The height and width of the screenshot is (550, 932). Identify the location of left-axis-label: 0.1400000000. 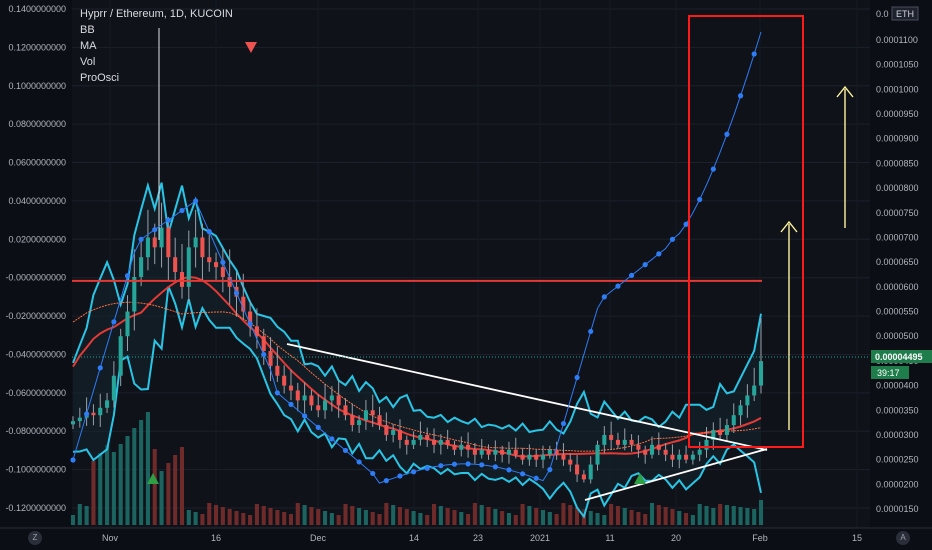
(37, 9).